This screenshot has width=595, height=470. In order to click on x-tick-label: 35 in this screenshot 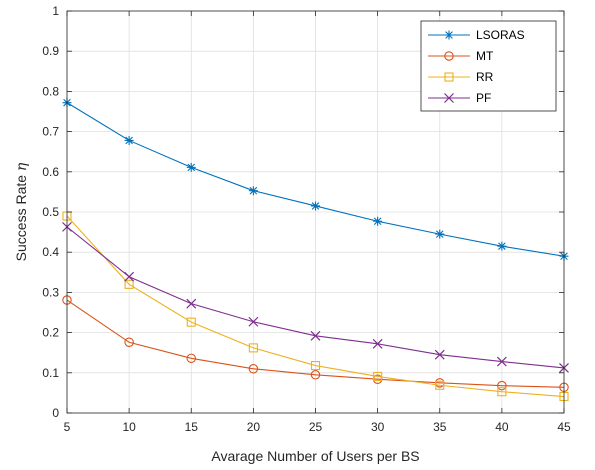, I will do `click(440, 427)`.